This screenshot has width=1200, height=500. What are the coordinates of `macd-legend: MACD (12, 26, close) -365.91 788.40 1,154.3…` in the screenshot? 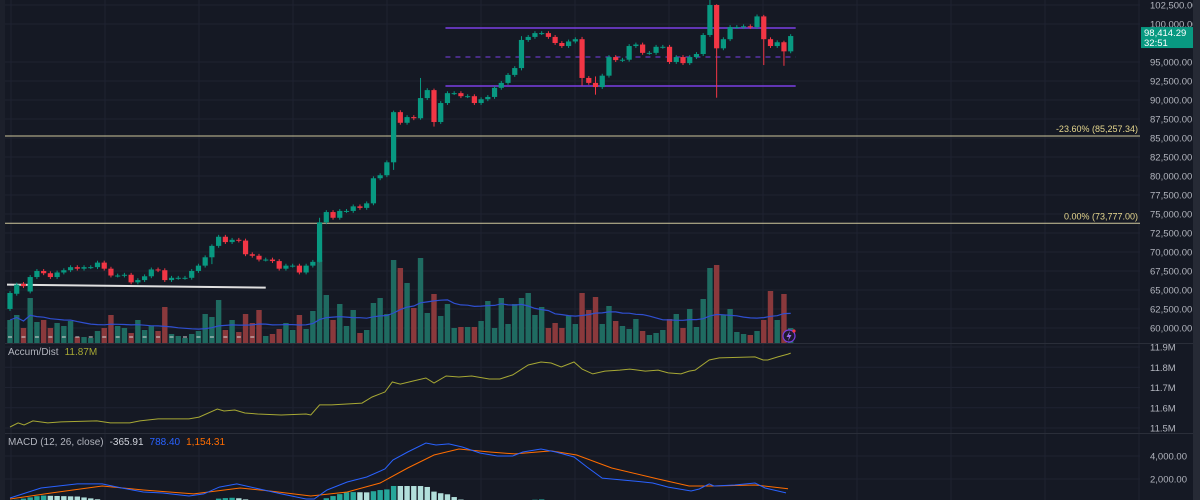 It's located at (119, 442).